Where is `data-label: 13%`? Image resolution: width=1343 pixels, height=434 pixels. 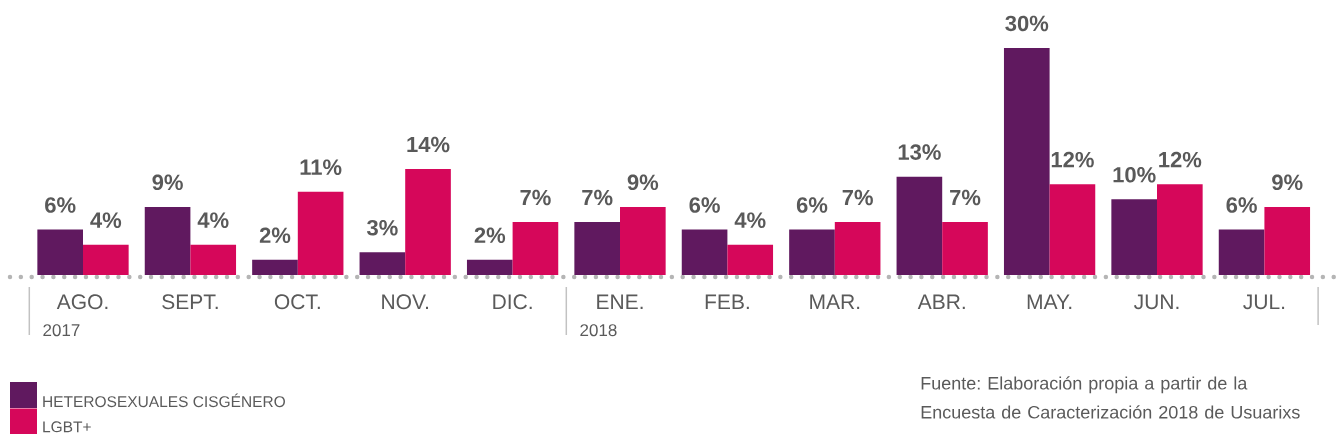 data-label: 13% is located at coordinates (919, 152).